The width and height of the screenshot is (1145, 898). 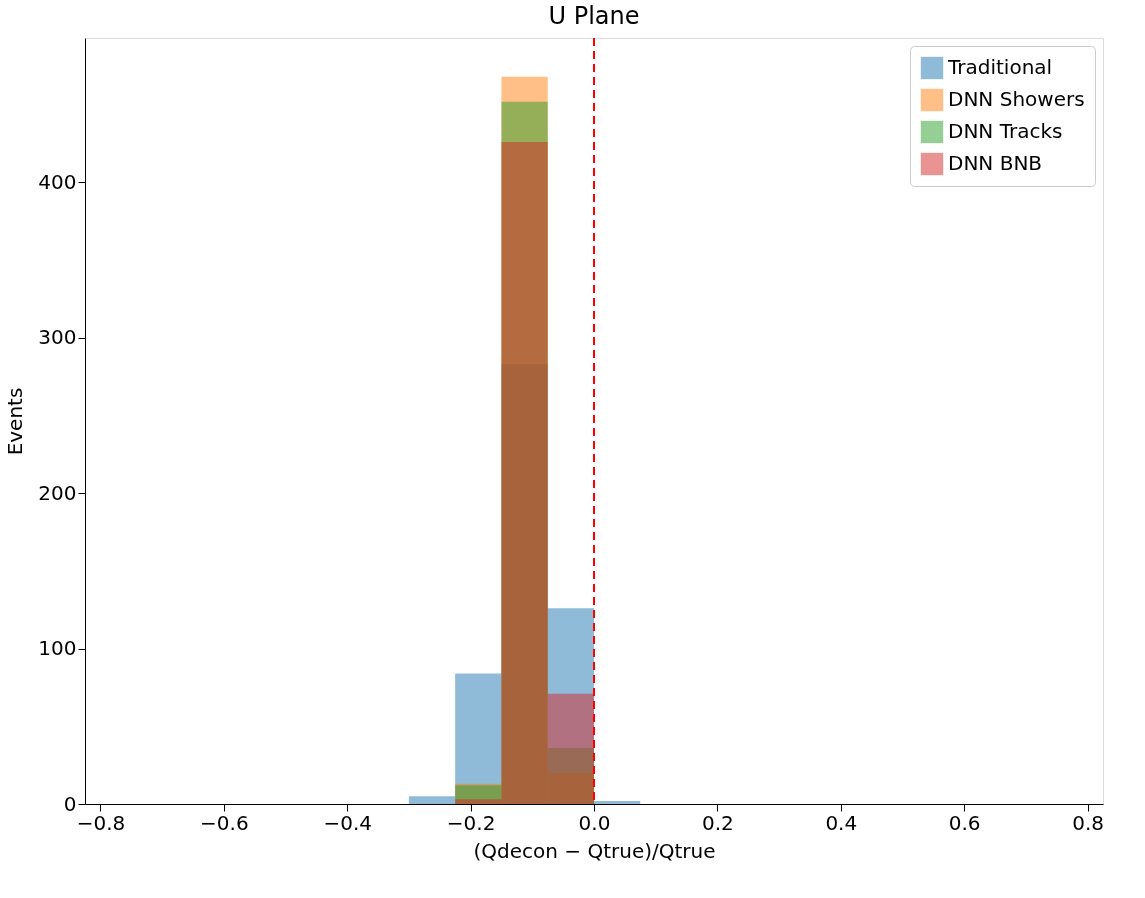 I want to click on x-tick-label: 0.6, so click(x=964, y=822).